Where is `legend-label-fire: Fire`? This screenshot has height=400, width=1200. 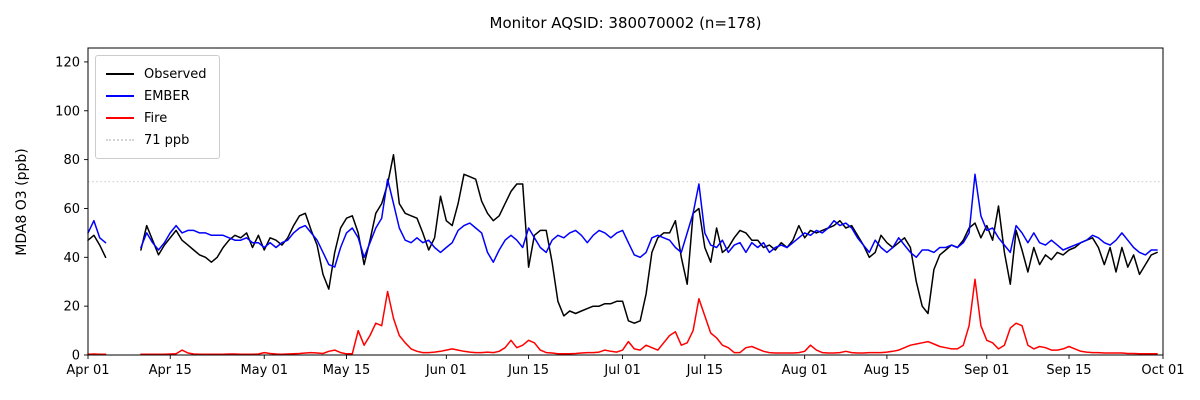 legend-label-fire: Fire is located at coordinates (156, 118).